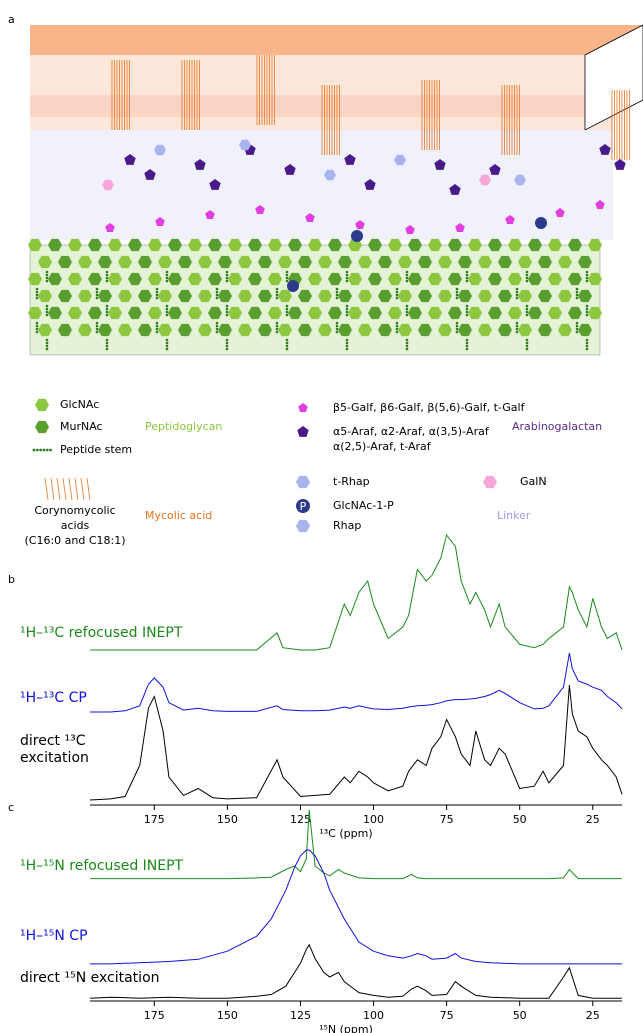 The height and width of the screenshot is (1033, 643). What do you see at coordinates (11, 579) in the screenshot?
I see `panel-label: b` at bounding box center [11, 579].